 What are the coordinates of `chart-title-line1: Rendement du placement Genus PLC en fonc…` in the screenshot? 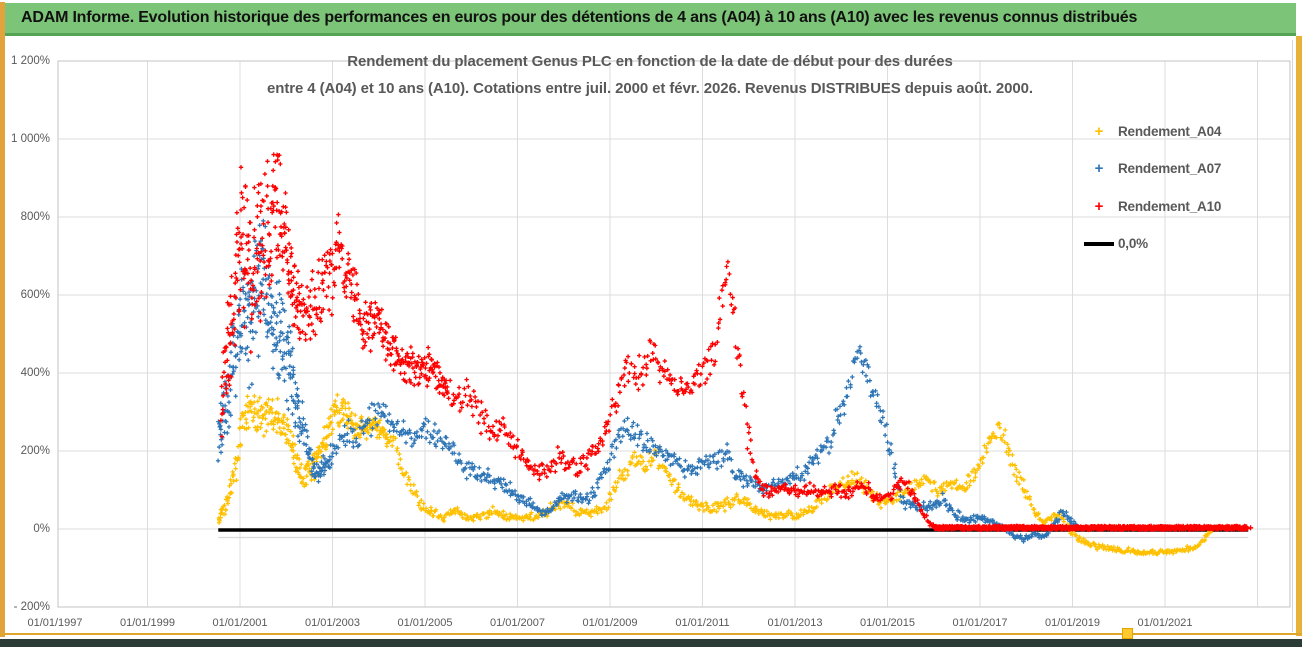 It's located at (650, 61).